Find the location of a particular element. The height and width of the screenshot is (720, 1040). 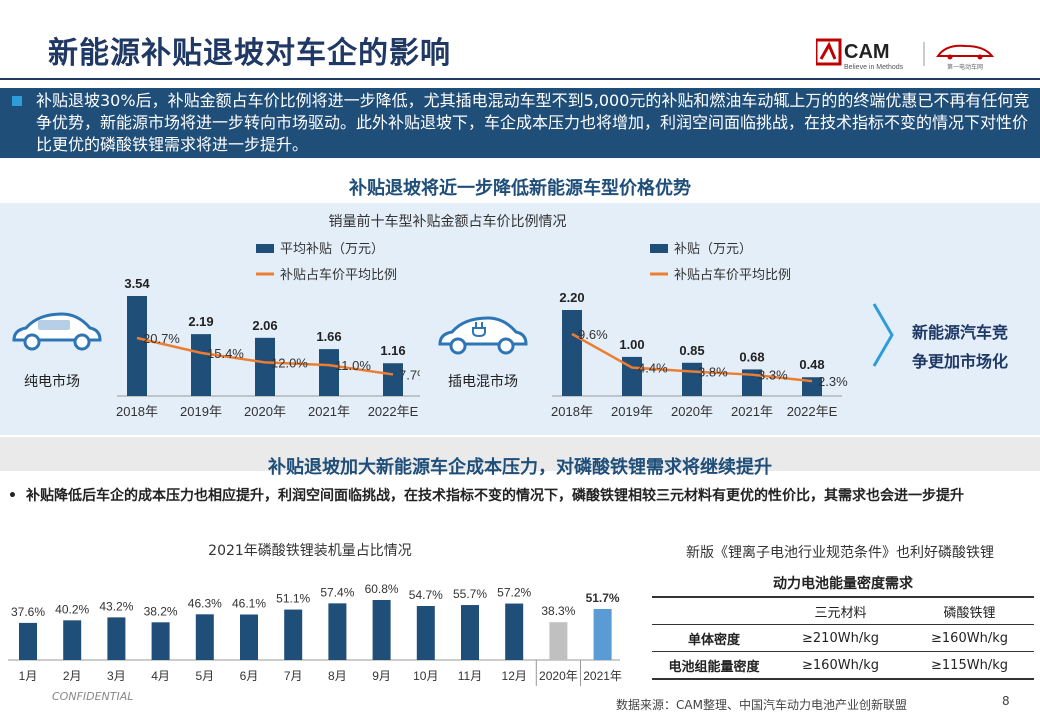

section1-title: 补贴退坡将近一步降低新能源车型价格优势 is located at coordinates (520, 188).